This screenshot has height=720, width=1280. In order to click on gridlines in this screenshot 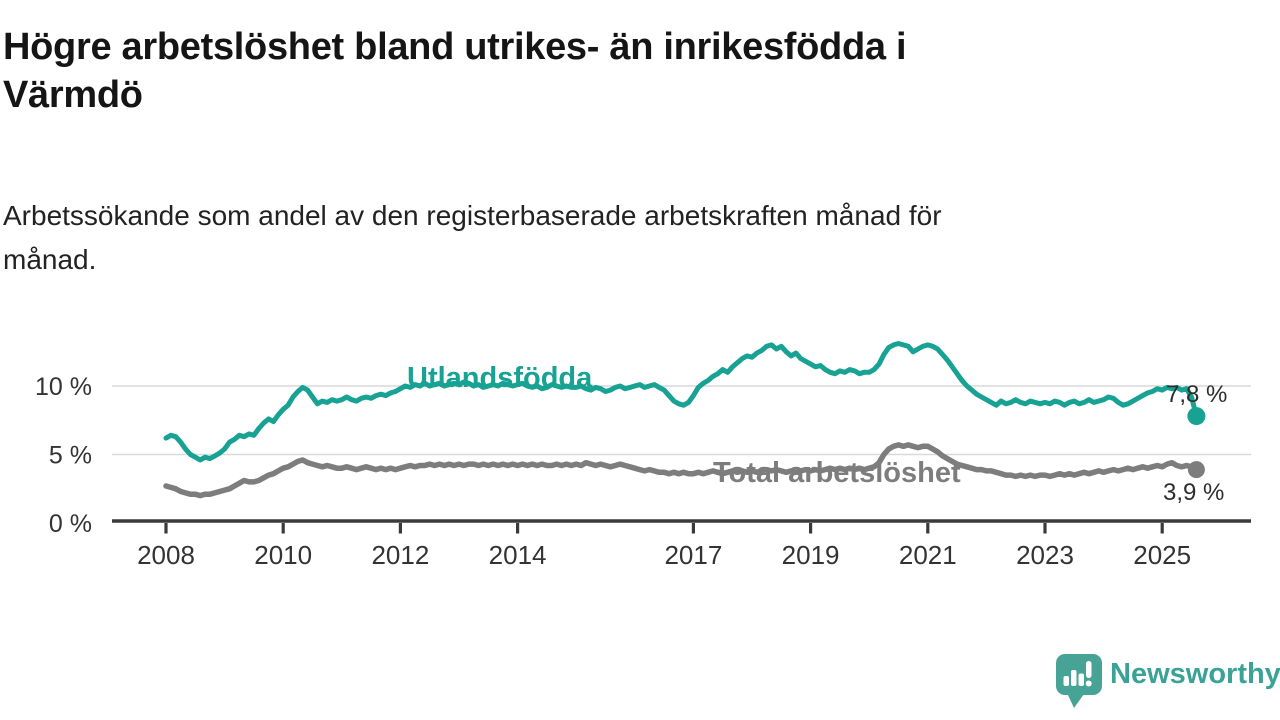, I will do `click(681, 420)`.